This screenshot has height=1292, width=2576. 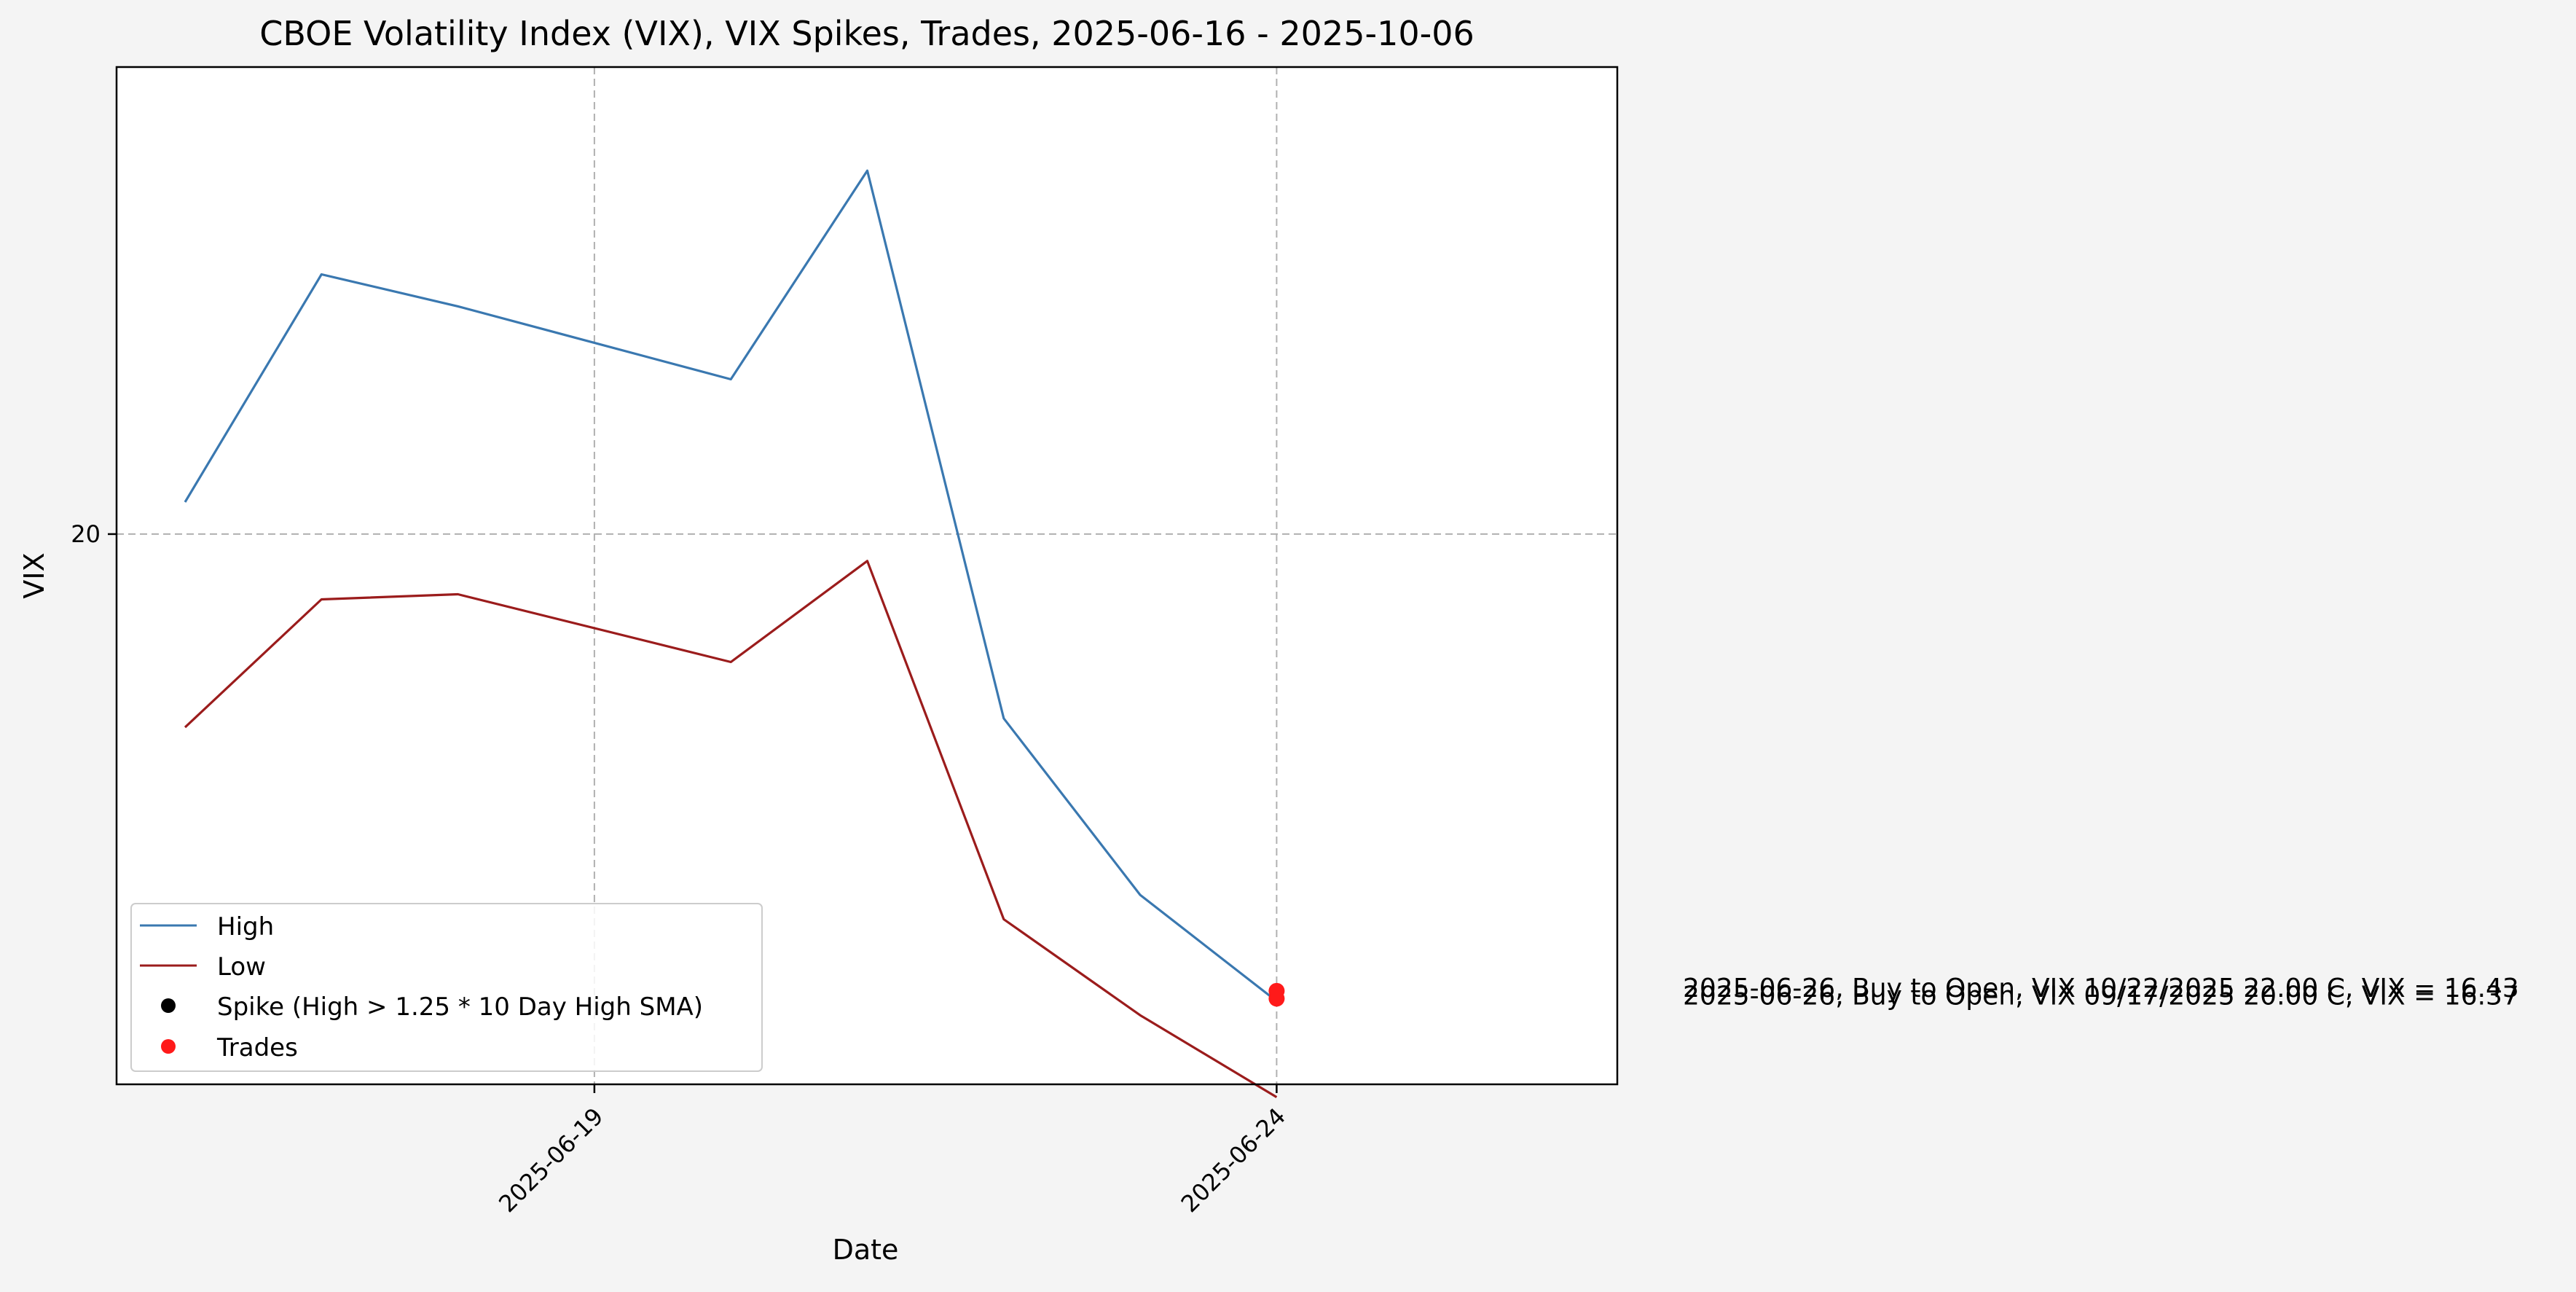 I want to click on y-axis-label: VIX, so click(x=34, y=575).